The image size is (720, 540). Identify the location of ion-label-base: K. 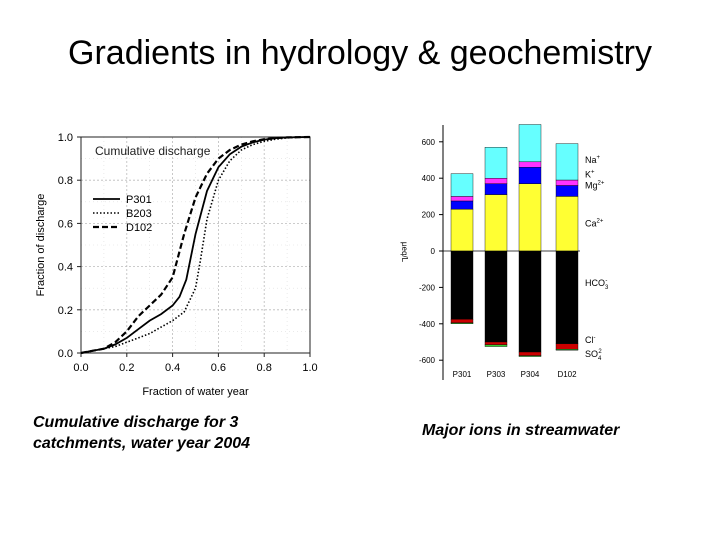
(588, 175).